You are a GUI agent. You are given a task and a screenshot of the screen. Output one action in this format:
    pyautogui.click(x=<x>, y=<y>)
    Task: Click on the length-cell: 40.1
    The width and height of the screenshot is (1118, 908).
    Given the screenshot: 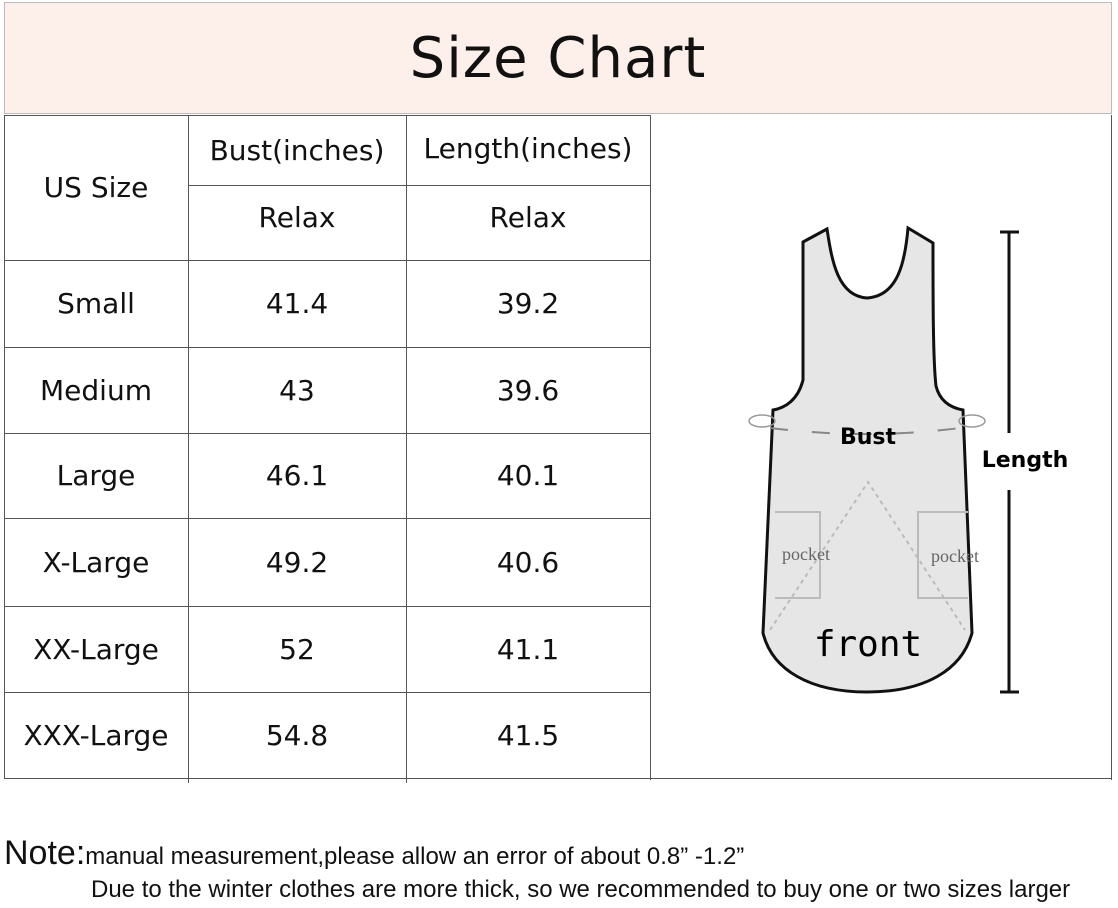 What is the action you would take?
    pyautogui.click(x=528, y=475)
    